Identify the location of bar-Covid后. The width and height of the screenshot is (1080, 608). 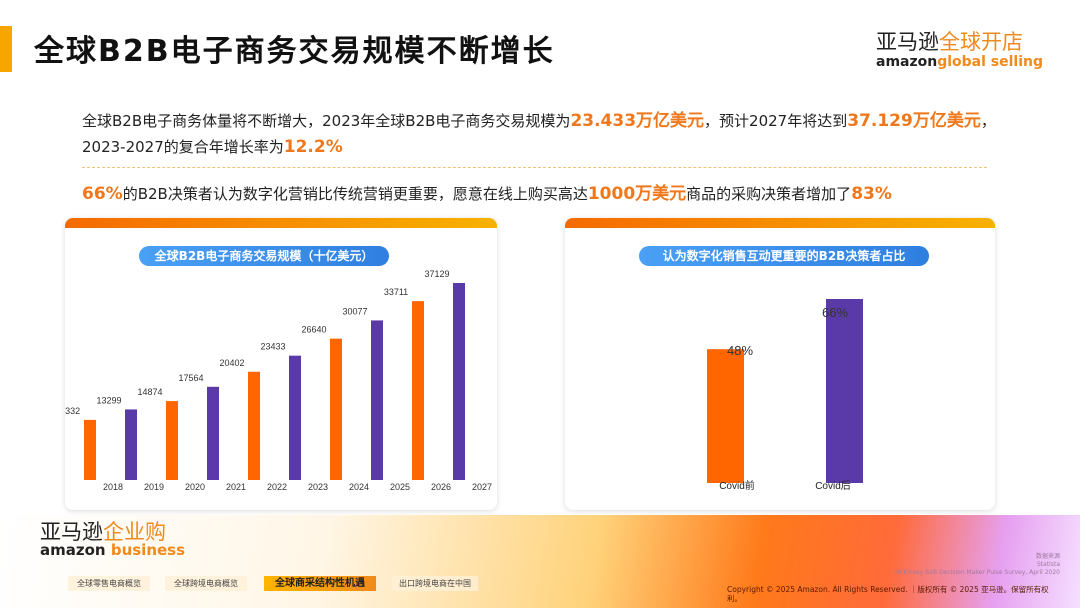
(844, 391).